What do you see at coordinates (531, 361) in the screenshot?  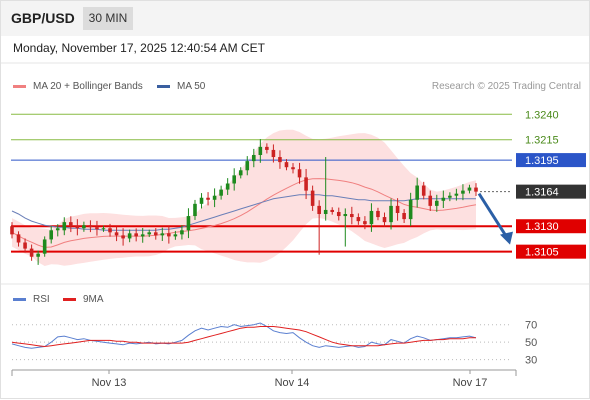 I see `rsi-tick-30: 30` at bounding box center [531, 361].